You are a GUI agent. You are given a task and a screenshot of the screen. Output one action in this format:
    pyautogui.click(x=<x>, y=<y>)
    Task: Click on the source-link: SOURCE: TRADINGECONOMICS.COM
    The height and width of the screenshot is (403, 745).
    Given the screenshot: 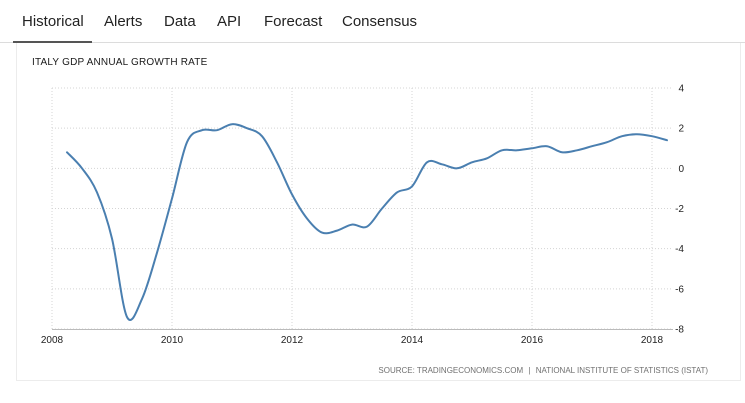 What is the action you would take?
    pyautogui.click(x=451, y=370)
    